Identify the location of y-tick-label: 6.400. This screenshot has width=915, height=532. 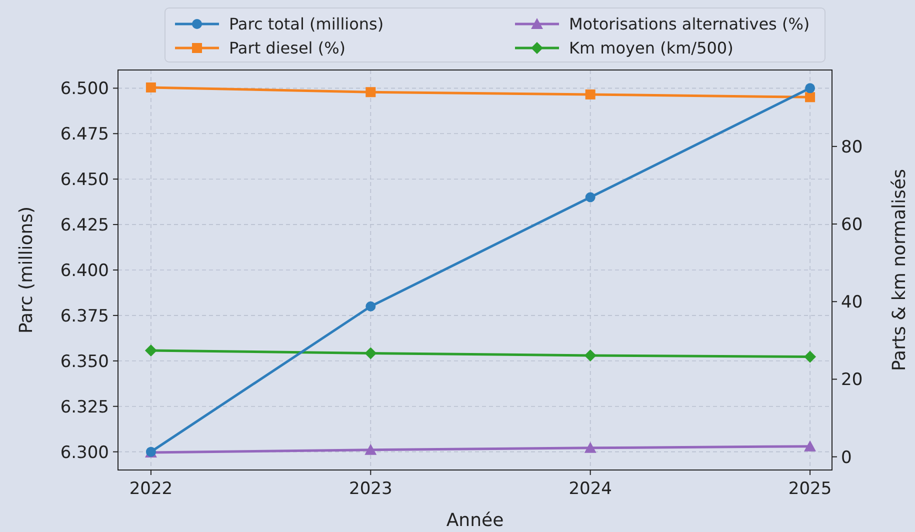
(84, 270).